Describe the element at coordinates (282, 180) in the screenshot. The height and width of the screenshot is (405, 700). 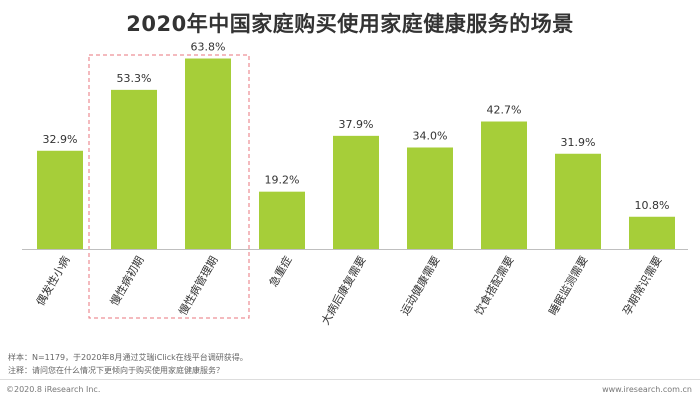
I see `value-label: 19.2%` at that location.